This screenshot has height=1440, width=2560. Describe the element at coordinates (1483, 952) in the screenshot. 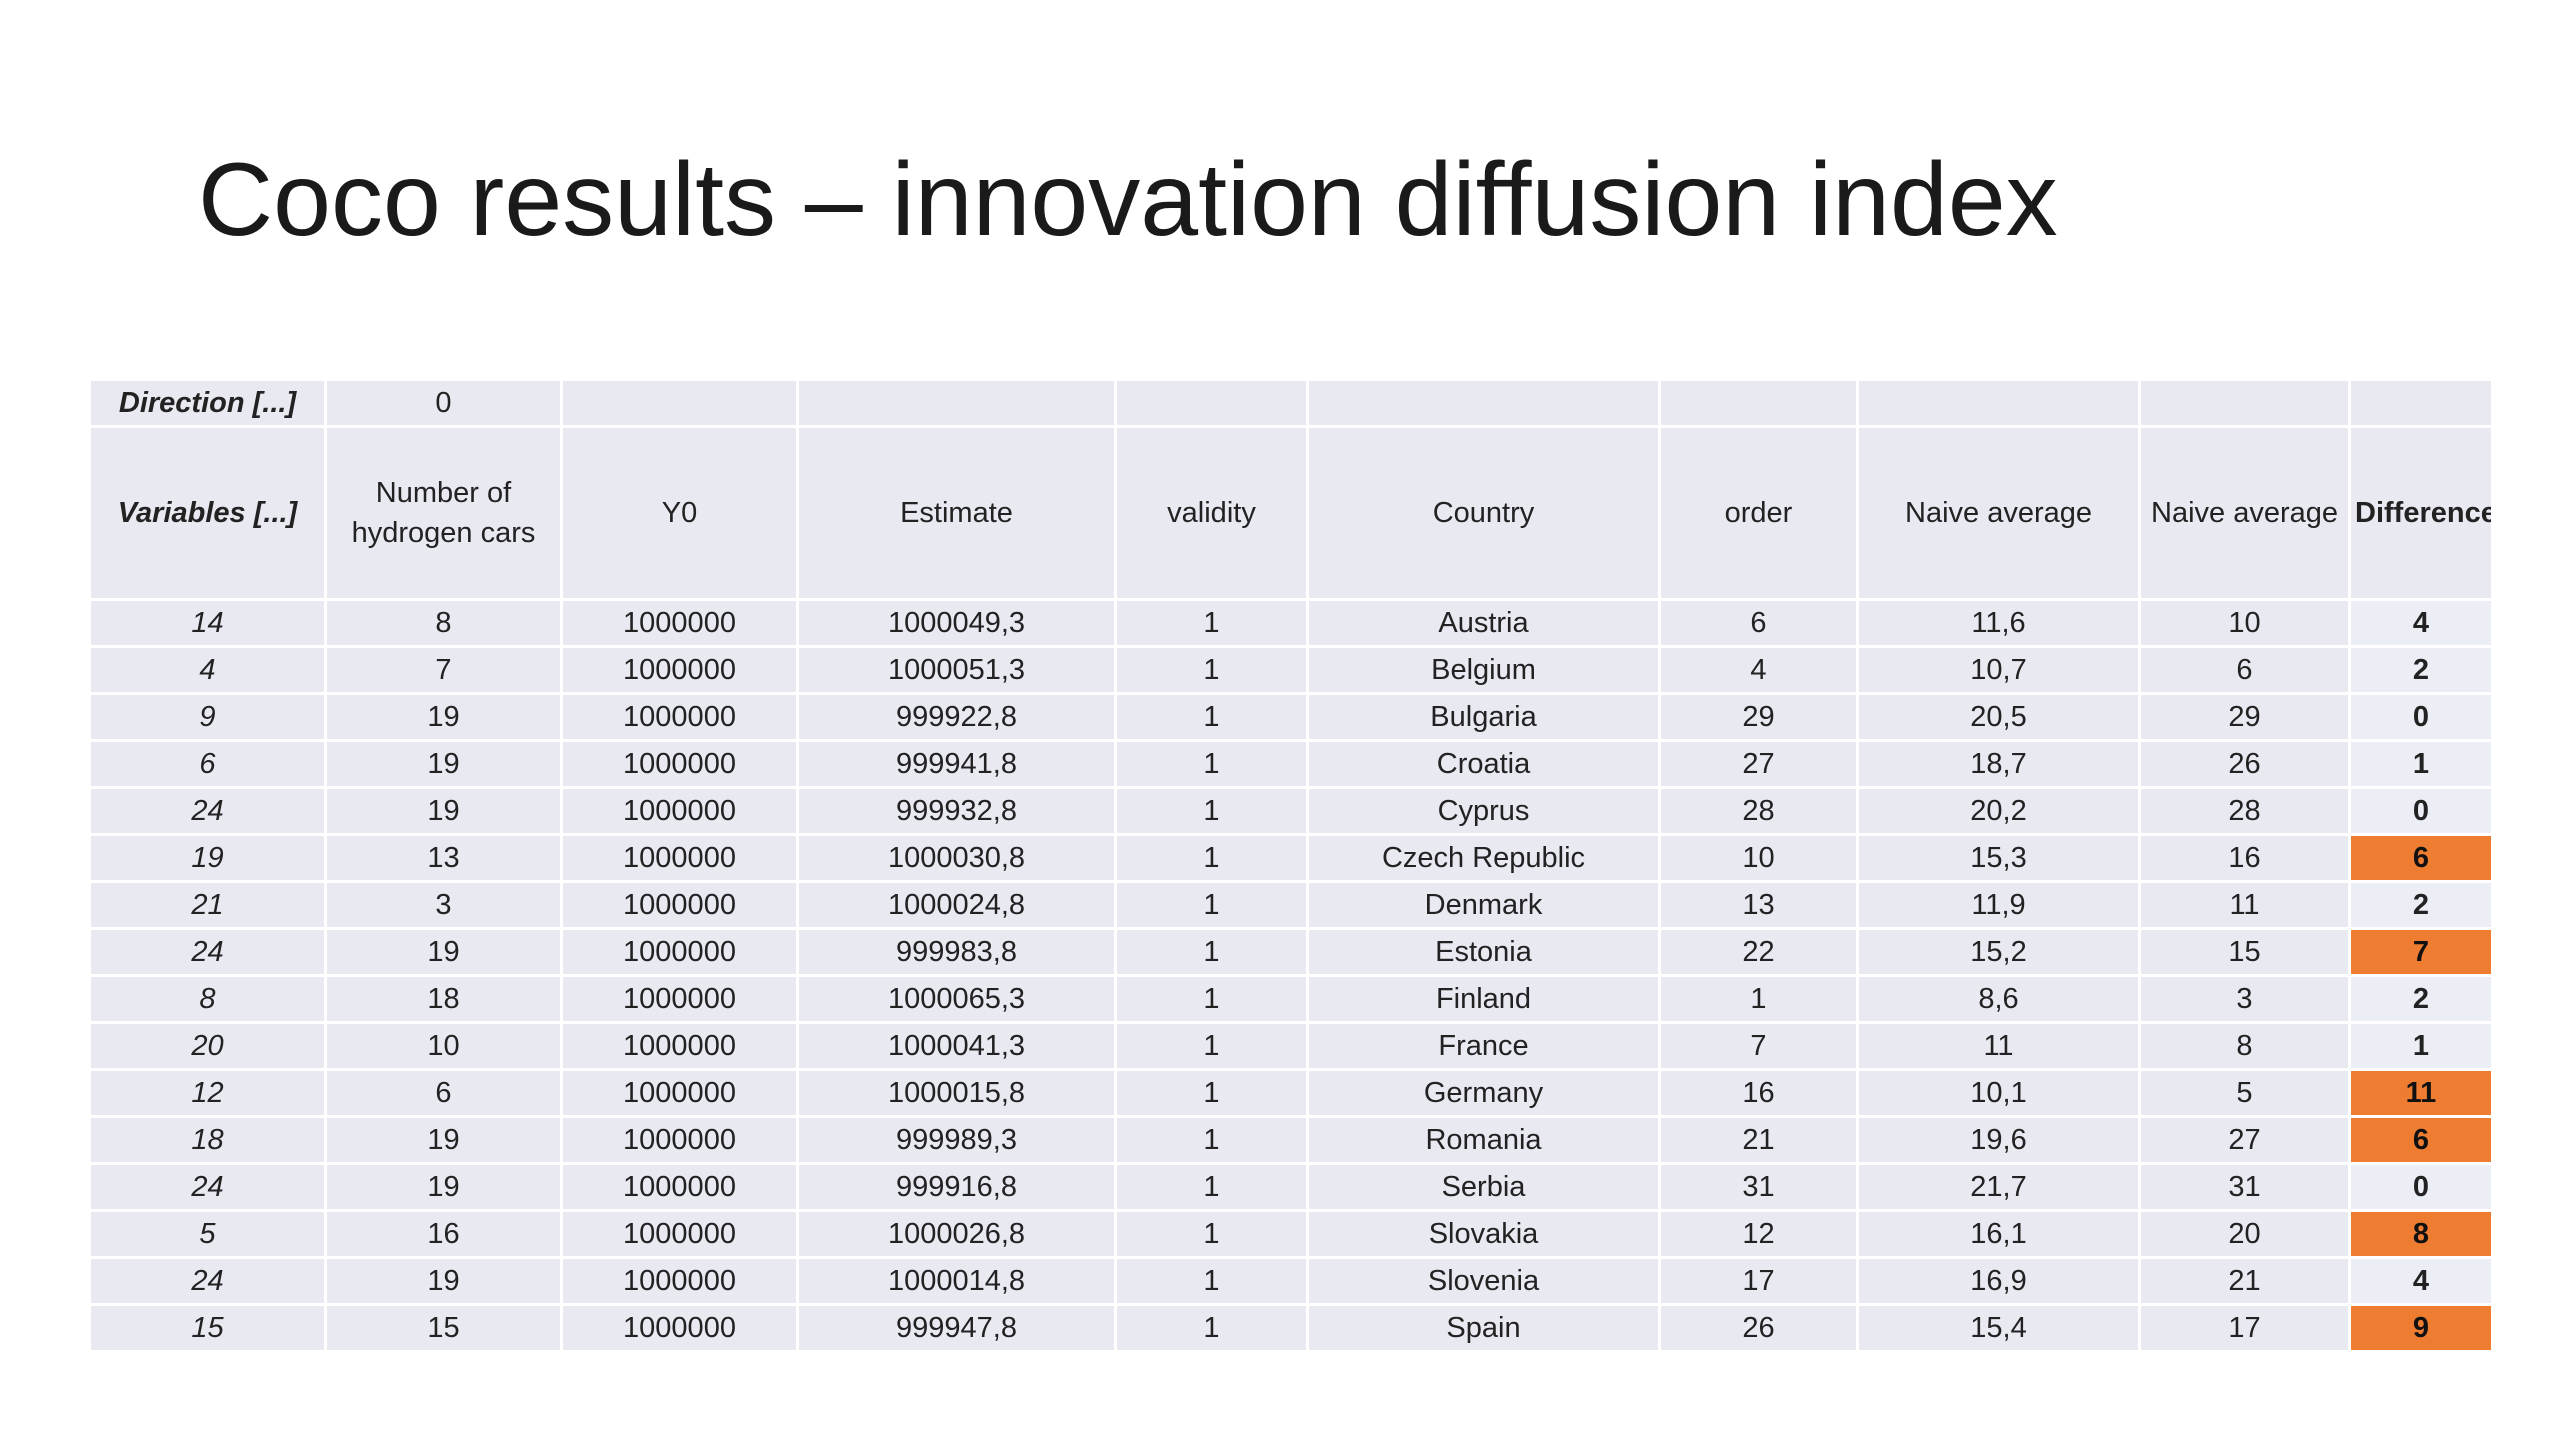

I see `cell-country: Estonia` at that location.